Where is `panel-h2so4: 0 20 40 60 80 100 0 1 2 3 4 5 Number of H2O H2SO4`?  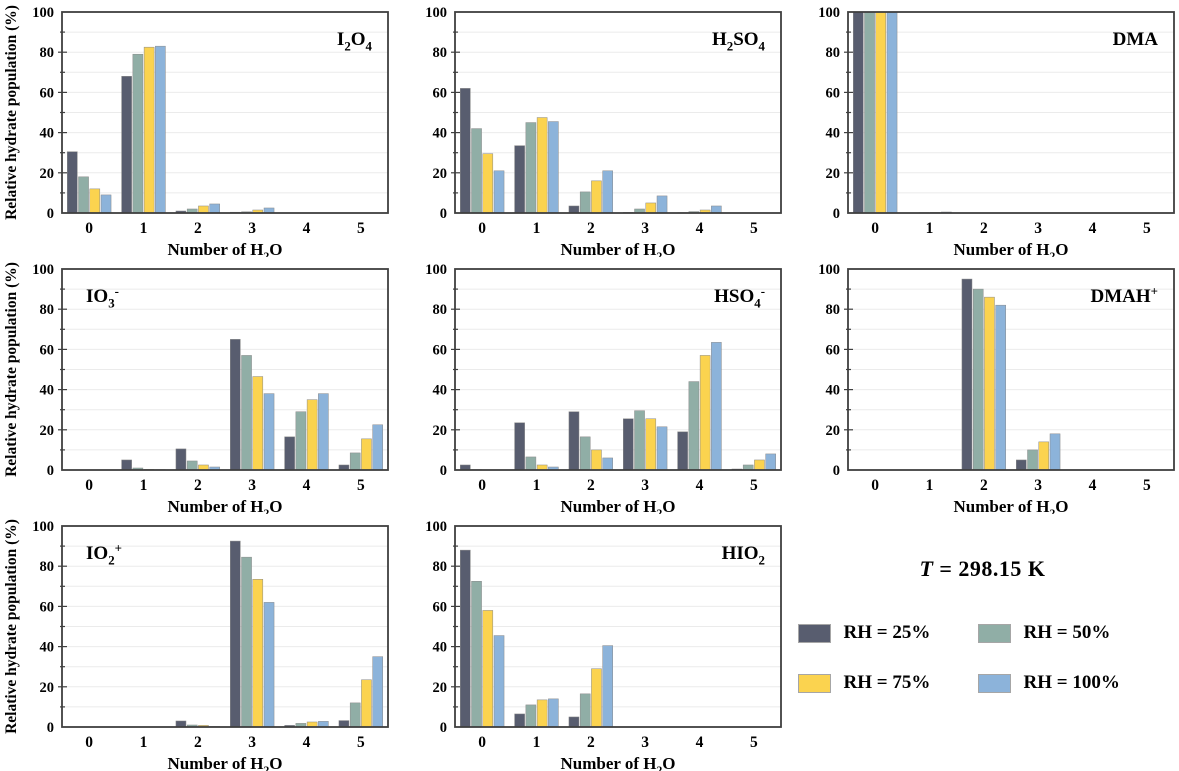 panel-h2so4: 0 20 40 60 80 100 0 1 2 3 4 5 Number of H2O H2SO4 is located at coordinates (589, 128).